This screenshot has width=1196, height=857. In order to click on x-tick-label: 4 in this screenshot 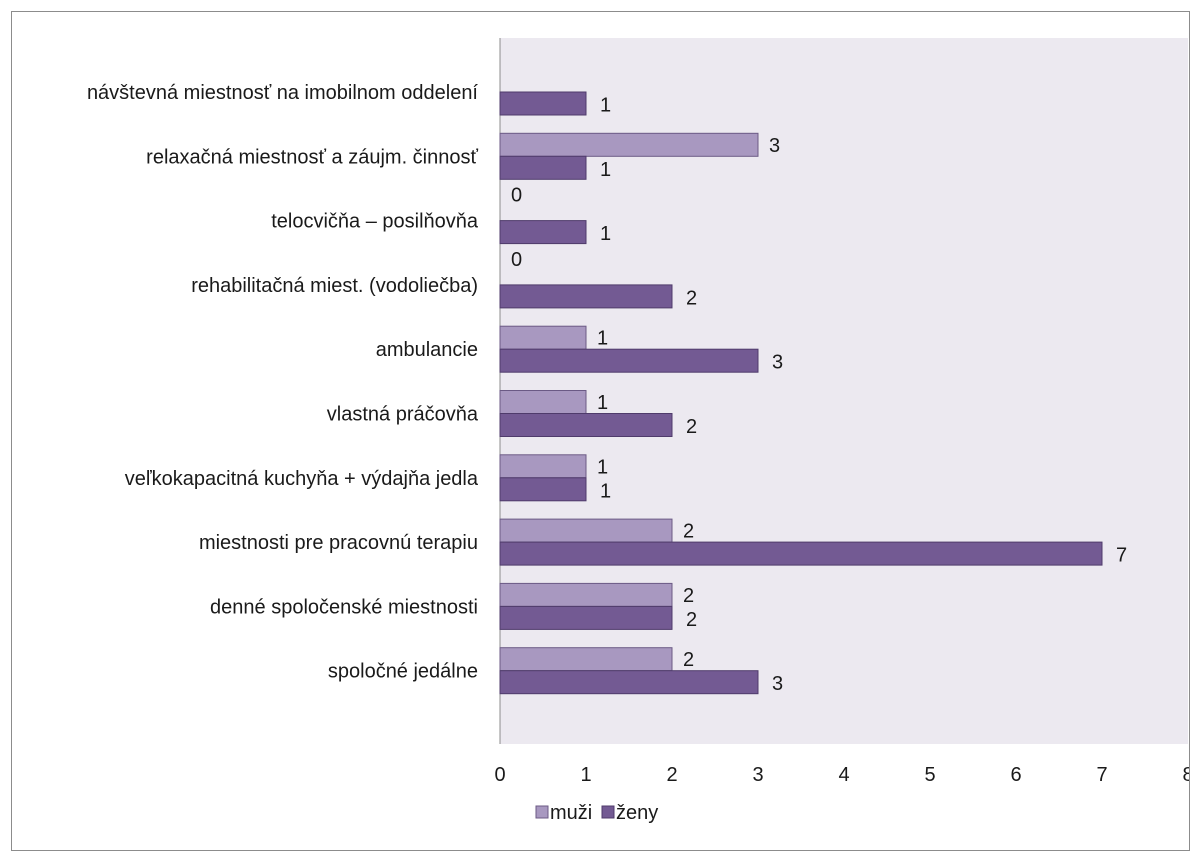, I will do `click(843, 775)`.